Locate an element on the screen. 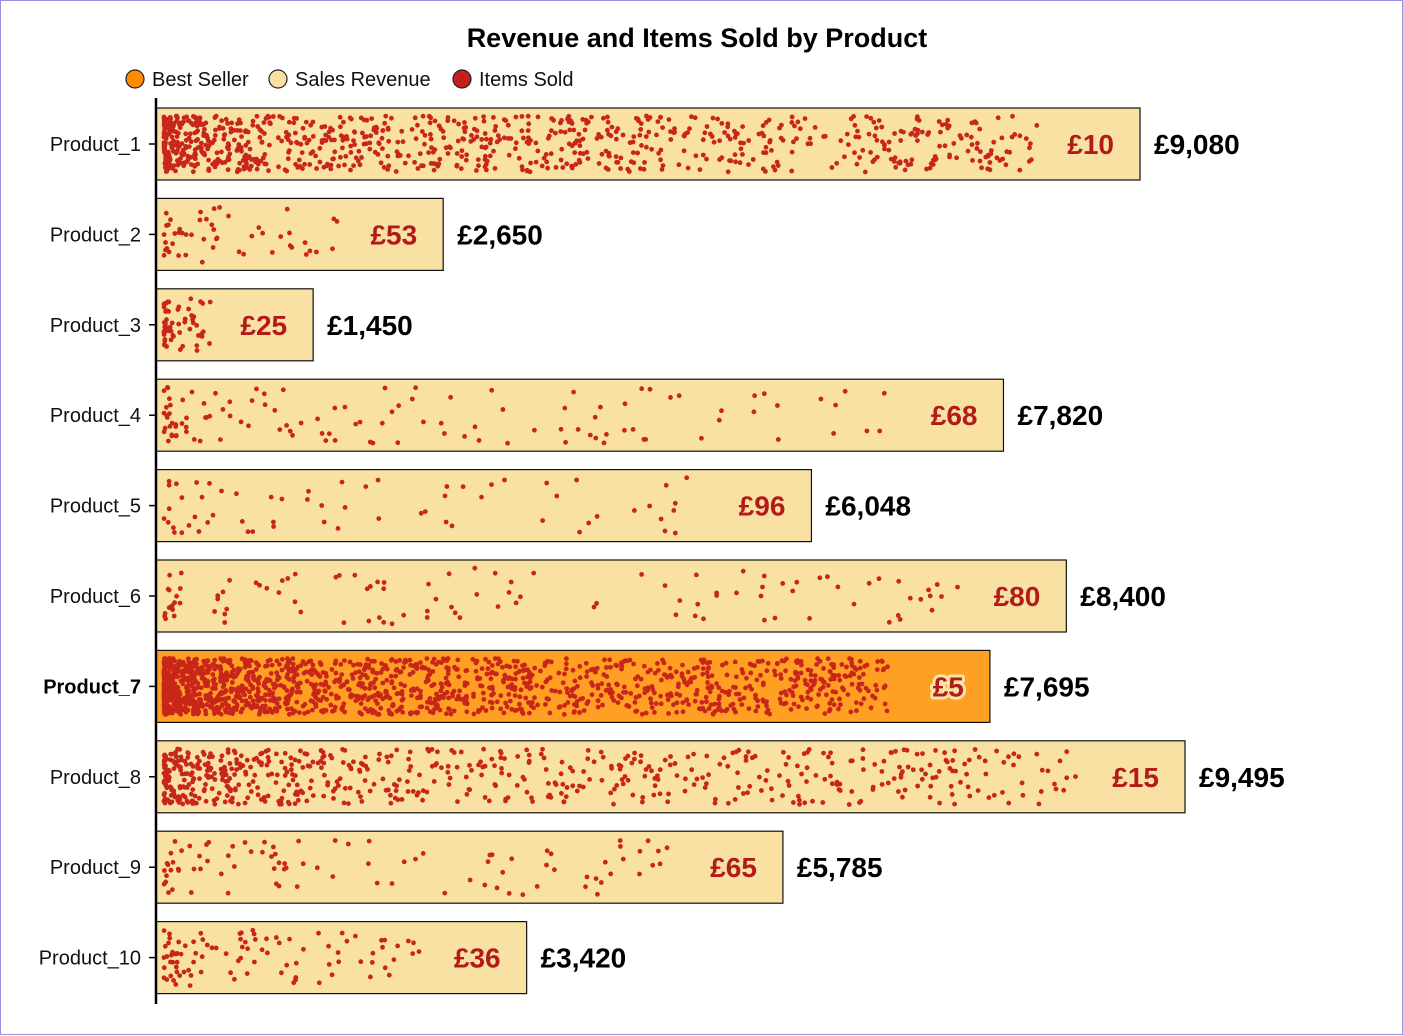 This screenshot has width=1403, height=1036. price-label-product-2: £53 is located at coordinates (393, 234).